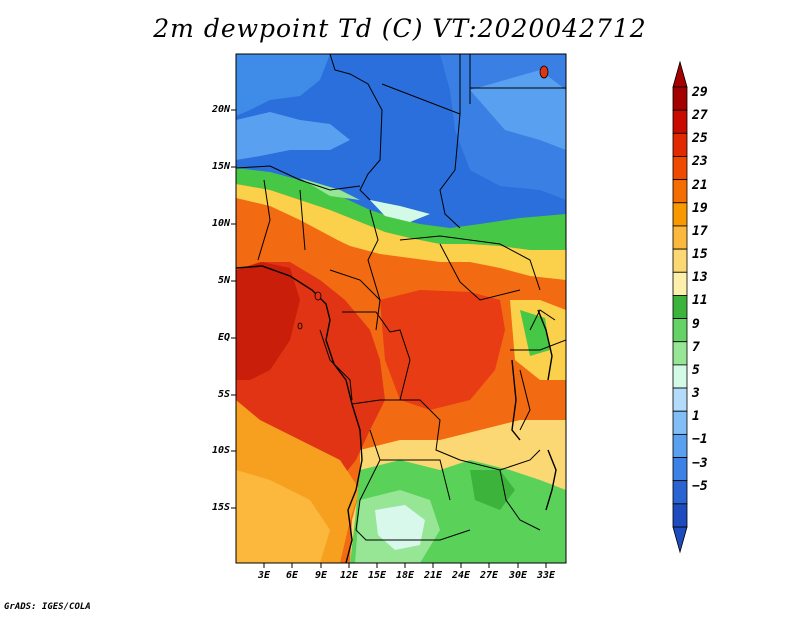  What do you see at coordinates (405, 575) in the screenshot?
I see `lon-label: 18E` at bounding box center [405, 575].